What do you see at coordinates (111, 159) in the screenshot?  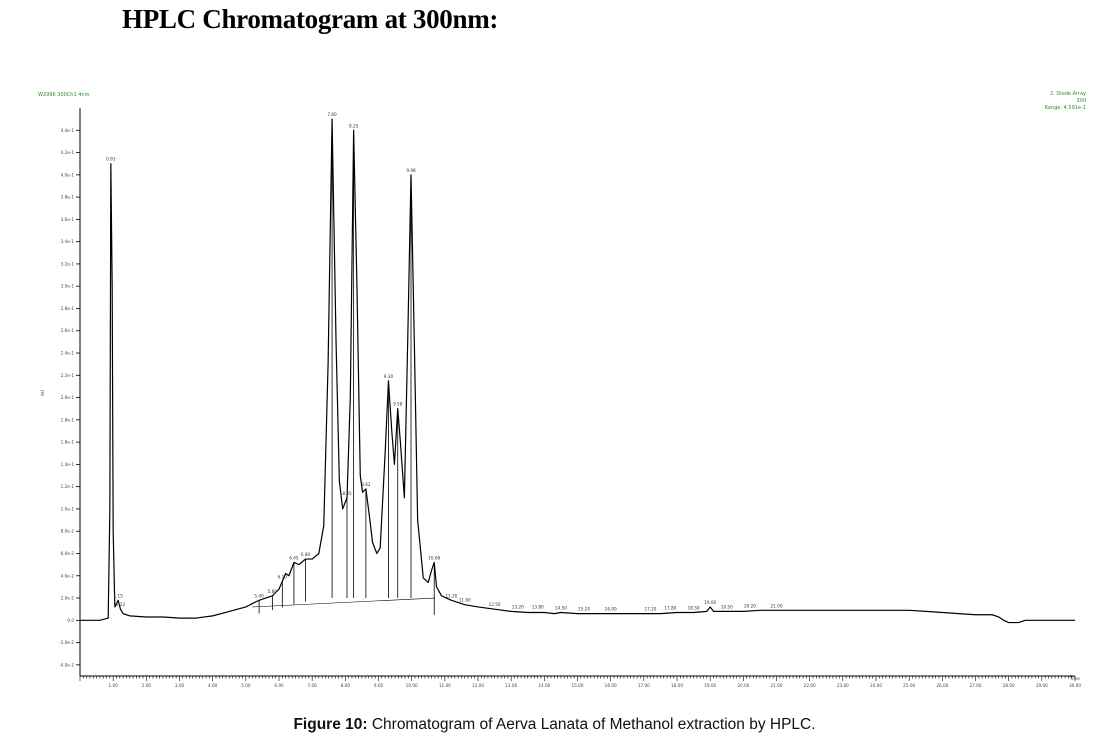 I see `peak-label: 0.93` at bounding box center [111, 159].